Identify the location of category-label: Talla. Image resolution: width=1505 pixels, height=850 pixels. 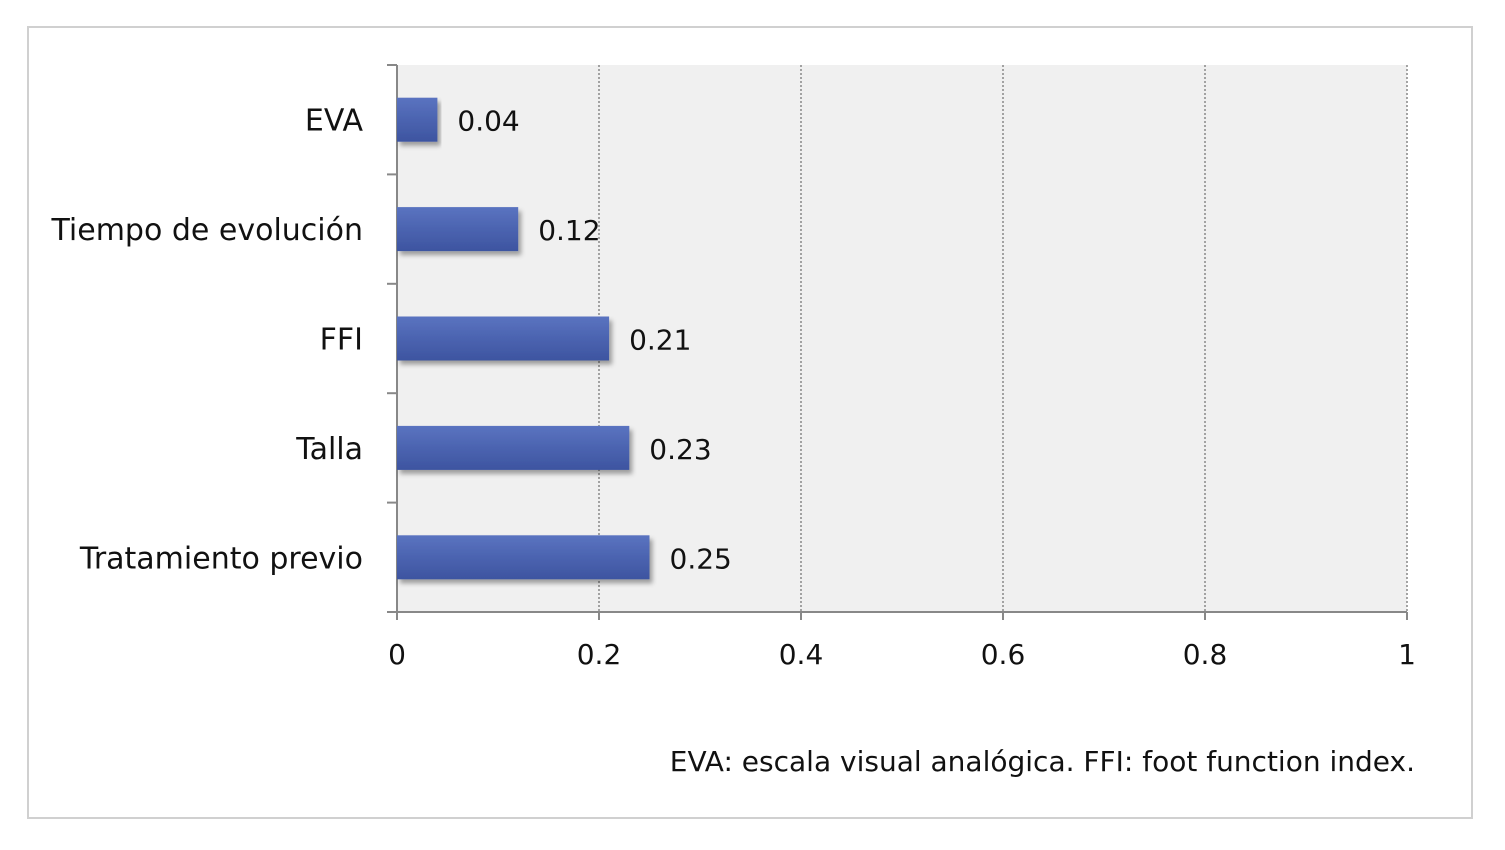
(329, 449).